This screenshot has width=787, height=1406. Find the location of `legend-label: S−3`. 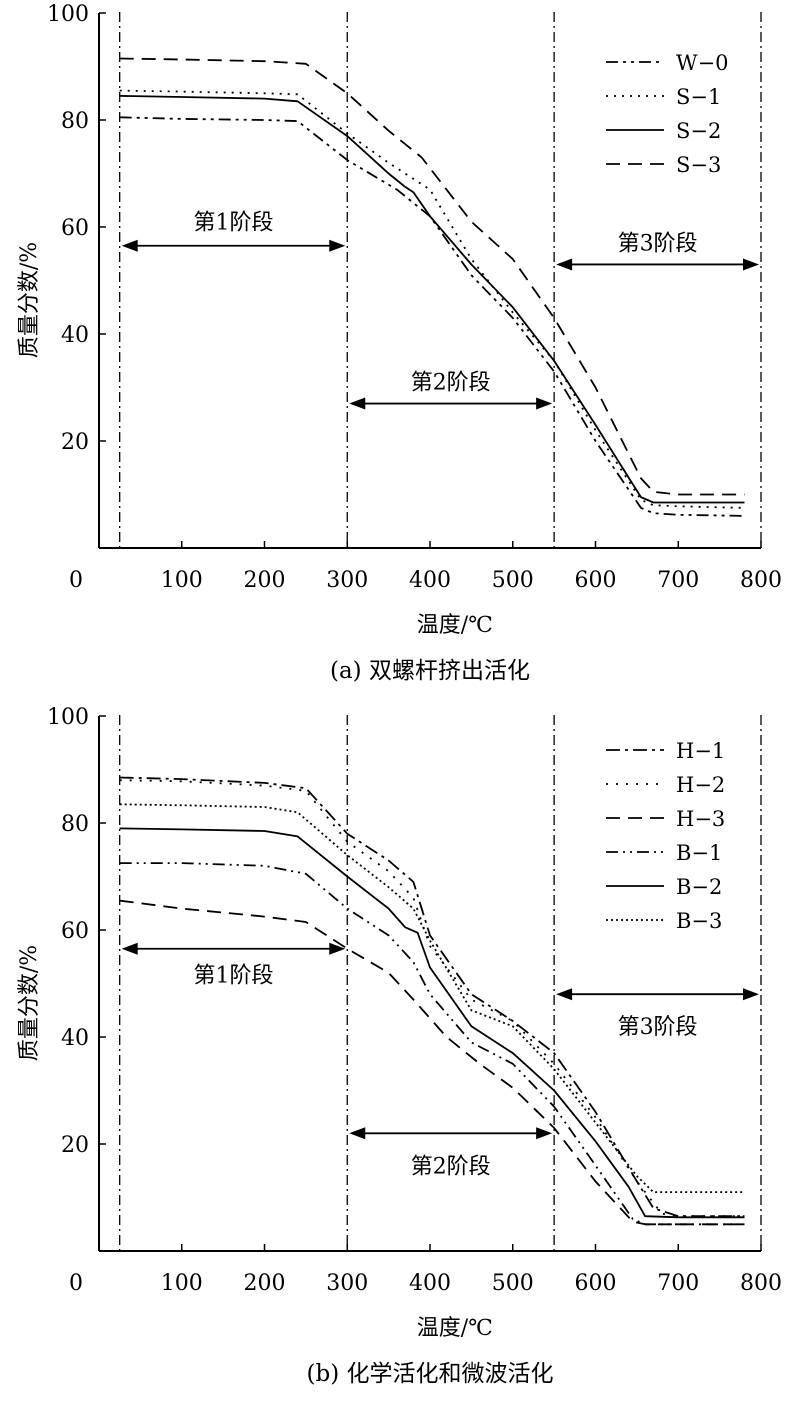

legend-label: S−3 is located at coordinates (698, 165).